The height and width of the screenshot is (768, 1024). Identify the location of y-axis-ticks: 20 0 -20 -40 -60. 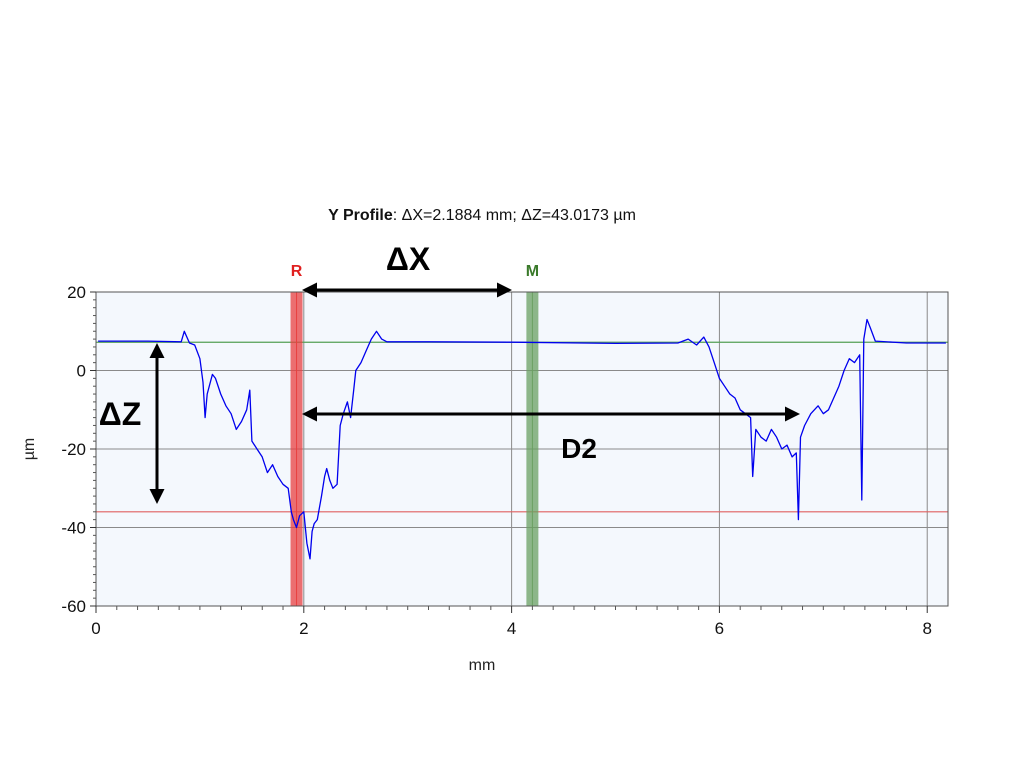
(78, 449).